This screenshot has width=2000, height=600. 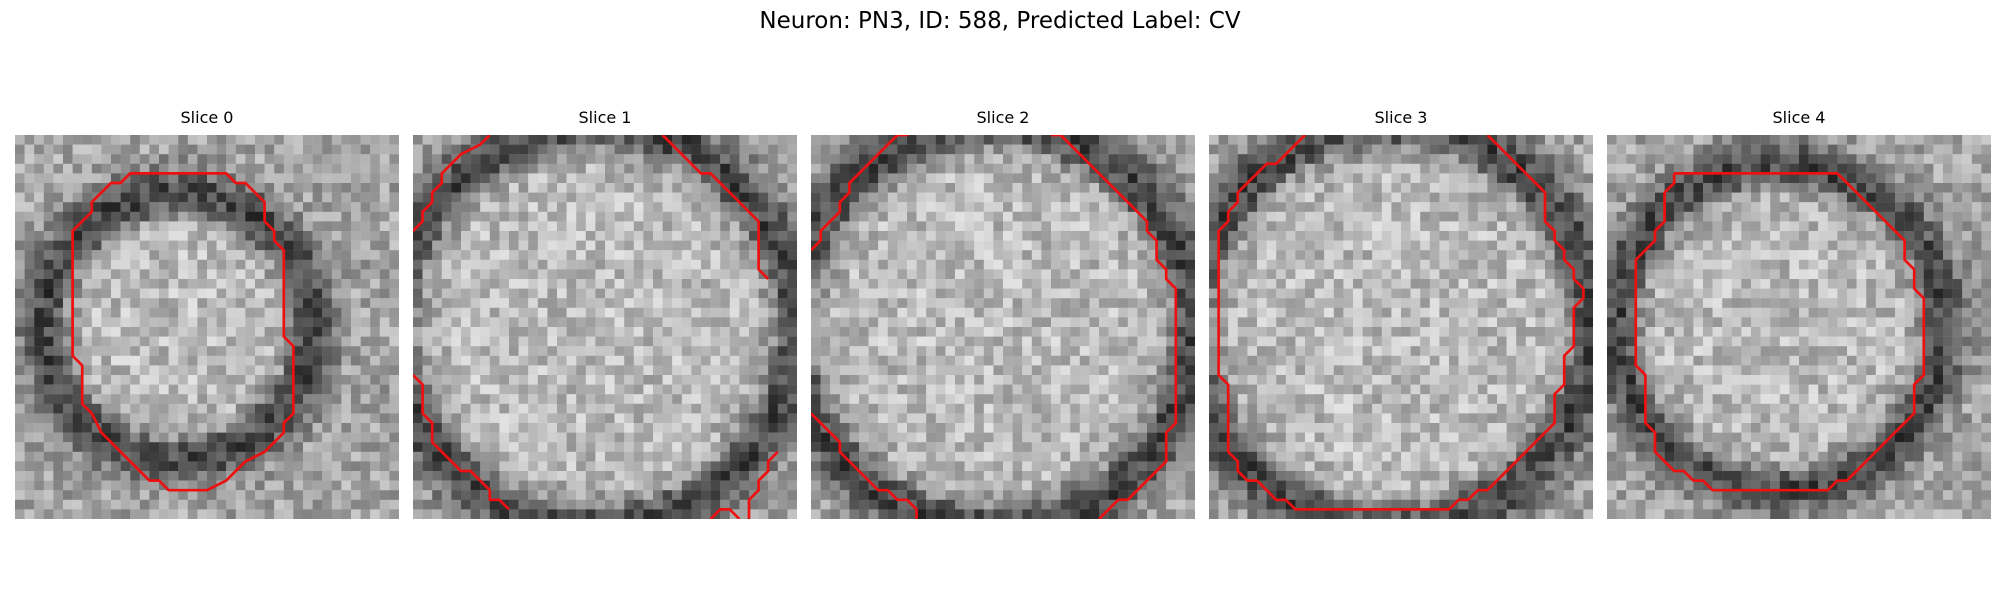 What do you see at coordinates (1401, 117) in the screenshot?
I see `slice-title: Slice 3` at bounding box center [1401, 117].